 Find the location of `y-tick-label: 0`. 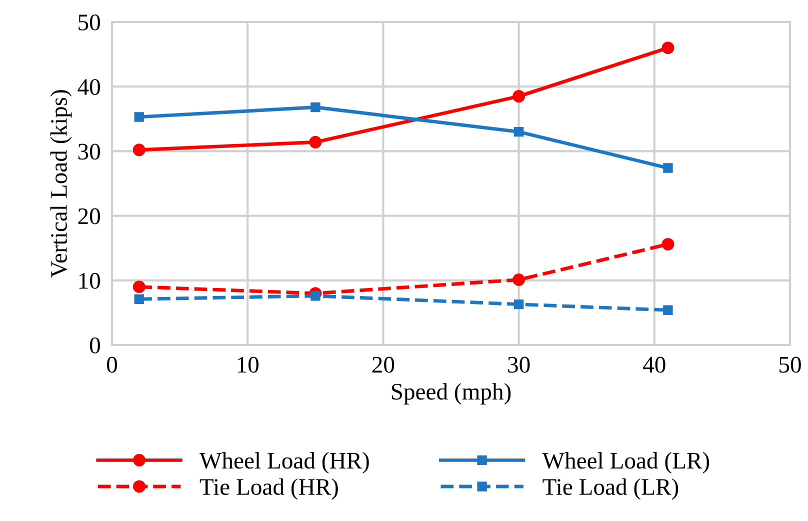

y-tick-label: 0 is located at coordinates (95, 345).